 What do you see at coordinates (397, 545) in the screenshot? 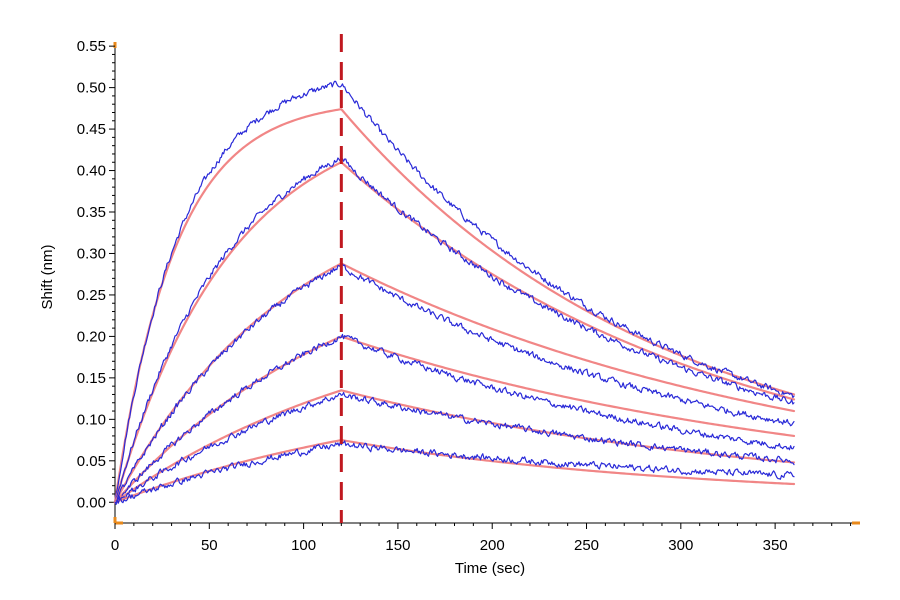
I see `x-tick-label: 150` at bounding box center [397, 545].